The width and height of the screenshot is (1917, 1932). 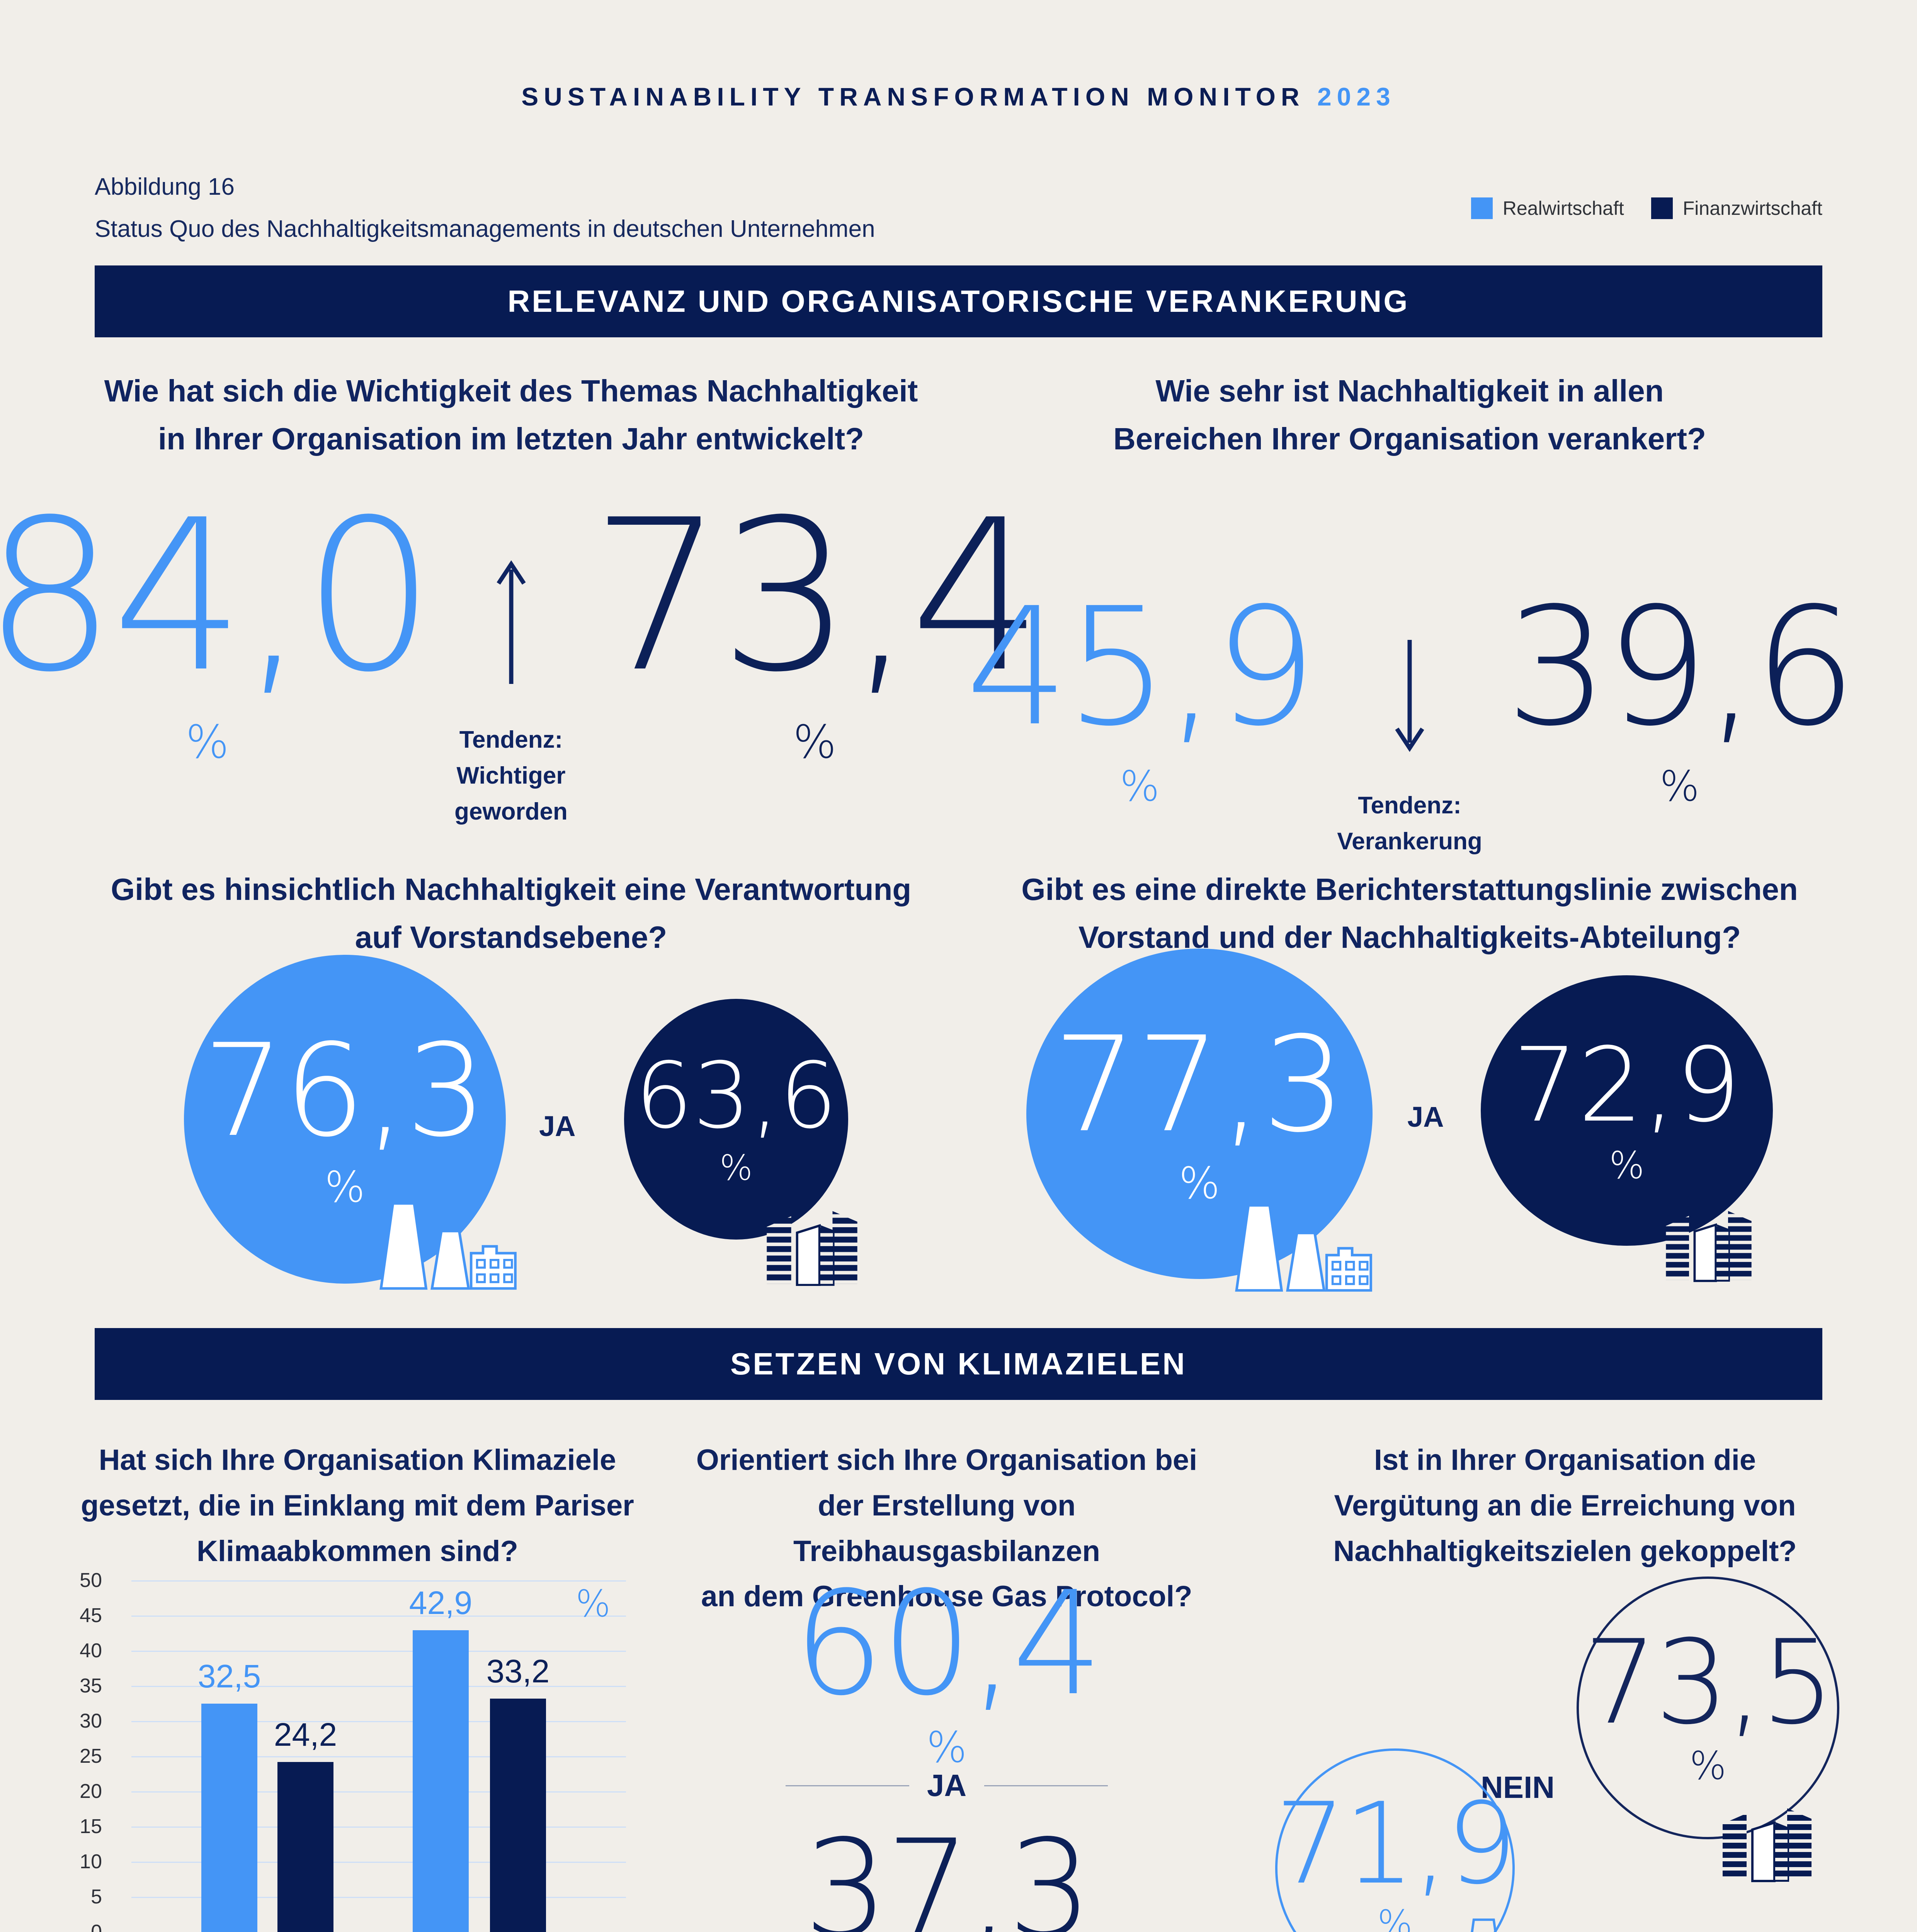 I want to click on circle-value: 77,3, so click(x=1199, y=1085).